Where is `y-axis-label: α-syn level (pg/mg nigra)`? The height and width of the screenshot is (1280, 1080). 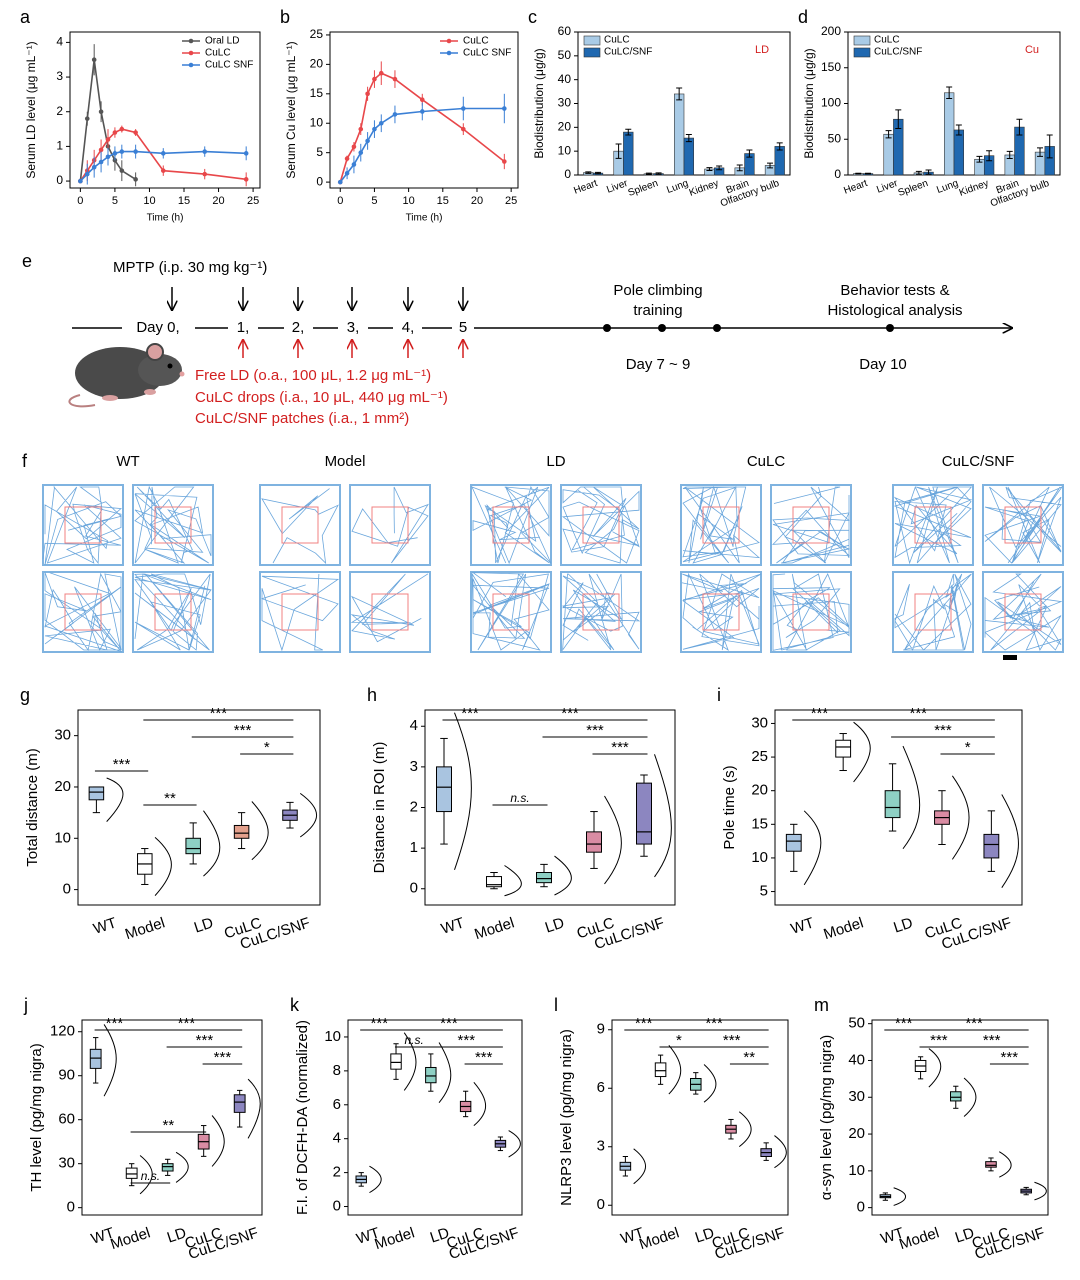
y-axis-label: α-syn level (pg/mg nigra) is located at coordinates (826, 1117).